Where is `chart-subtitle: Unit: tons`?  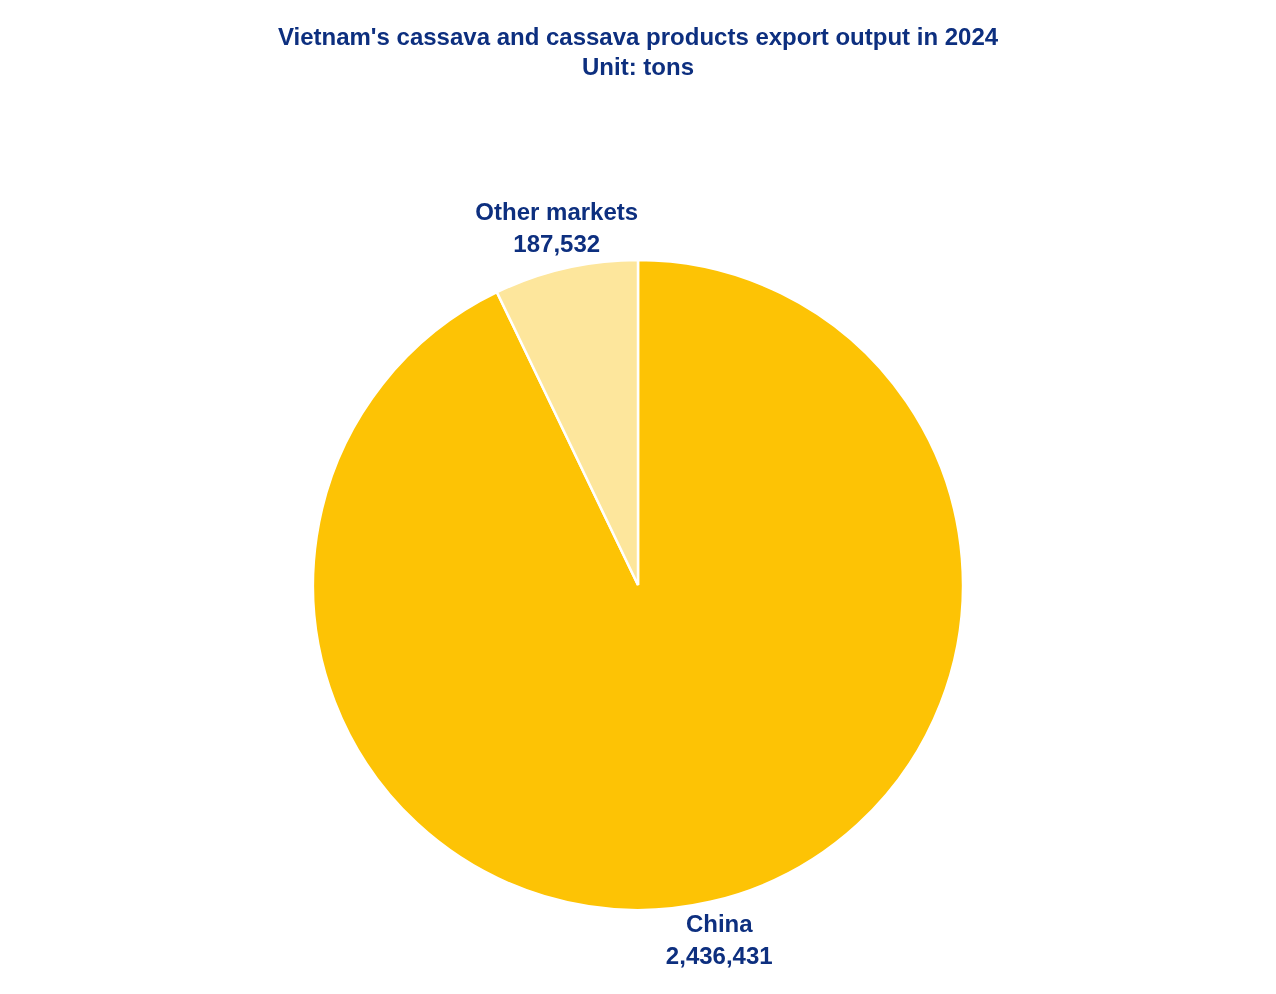 chart-subtitle: Unit: tons is located at coordinates (638, 66).